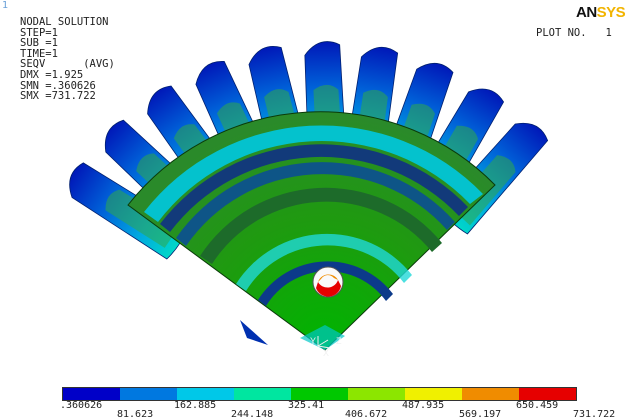  Describe the element at coordinates (252, 414) in the screenshot. I see `legend-label: 244.148` at that location.